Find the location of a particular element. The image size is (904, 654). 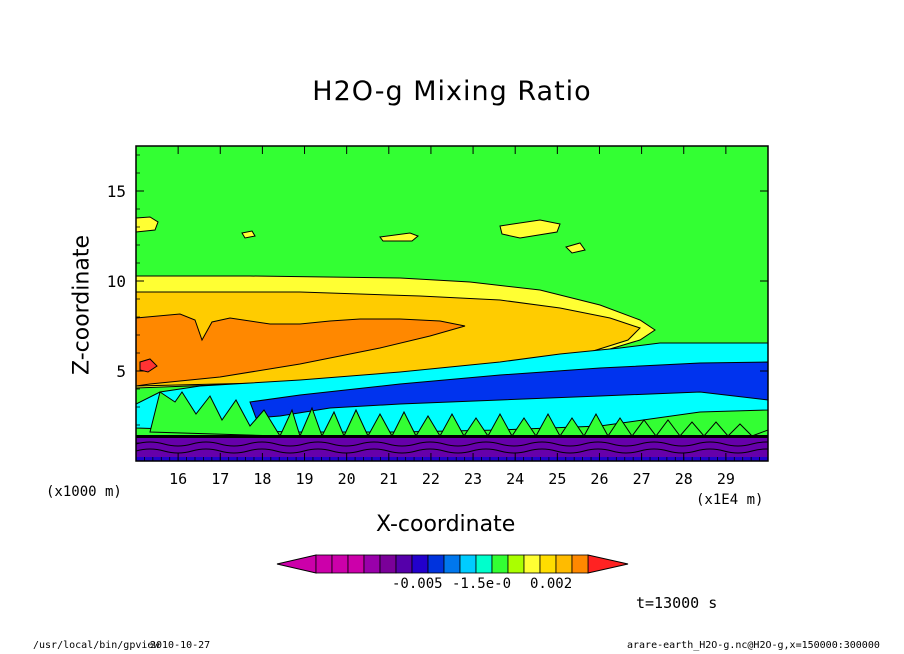

y-tick-label: 5 is located at coordinates (121, 371).